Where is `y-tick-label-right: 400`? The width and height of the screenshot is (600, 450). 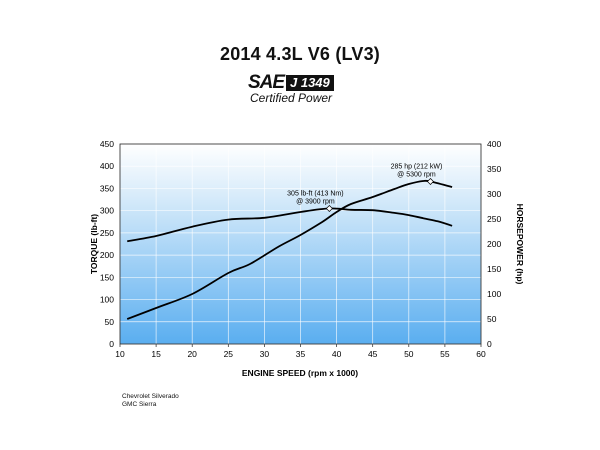
y-tick-label-right: 400 is located at coordinates (494, 144).